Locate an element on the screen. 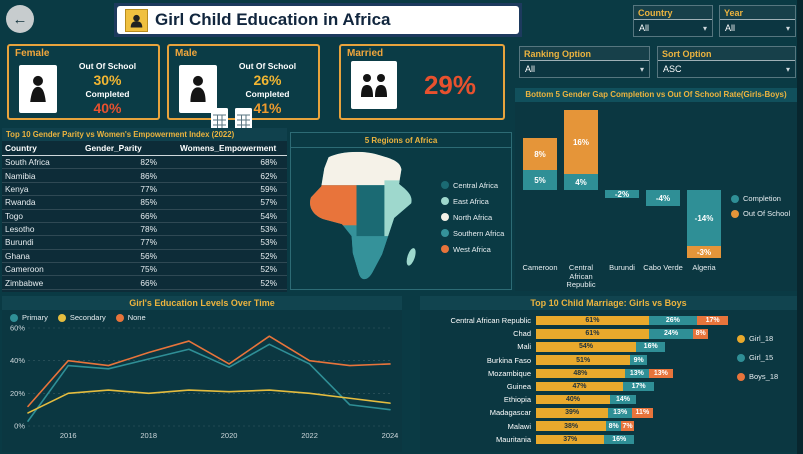 Image resolution: width=803 pixels, height=454 pixels. value-cell: 52% is located at coordinates (232, 256).